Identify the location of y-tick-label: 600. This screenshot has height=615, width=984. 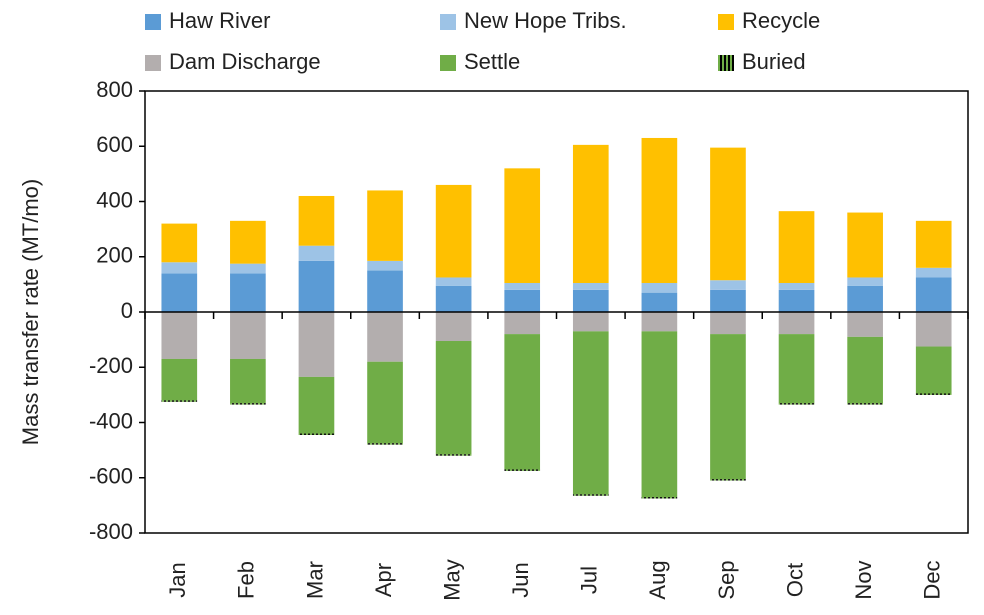
(114, 144).